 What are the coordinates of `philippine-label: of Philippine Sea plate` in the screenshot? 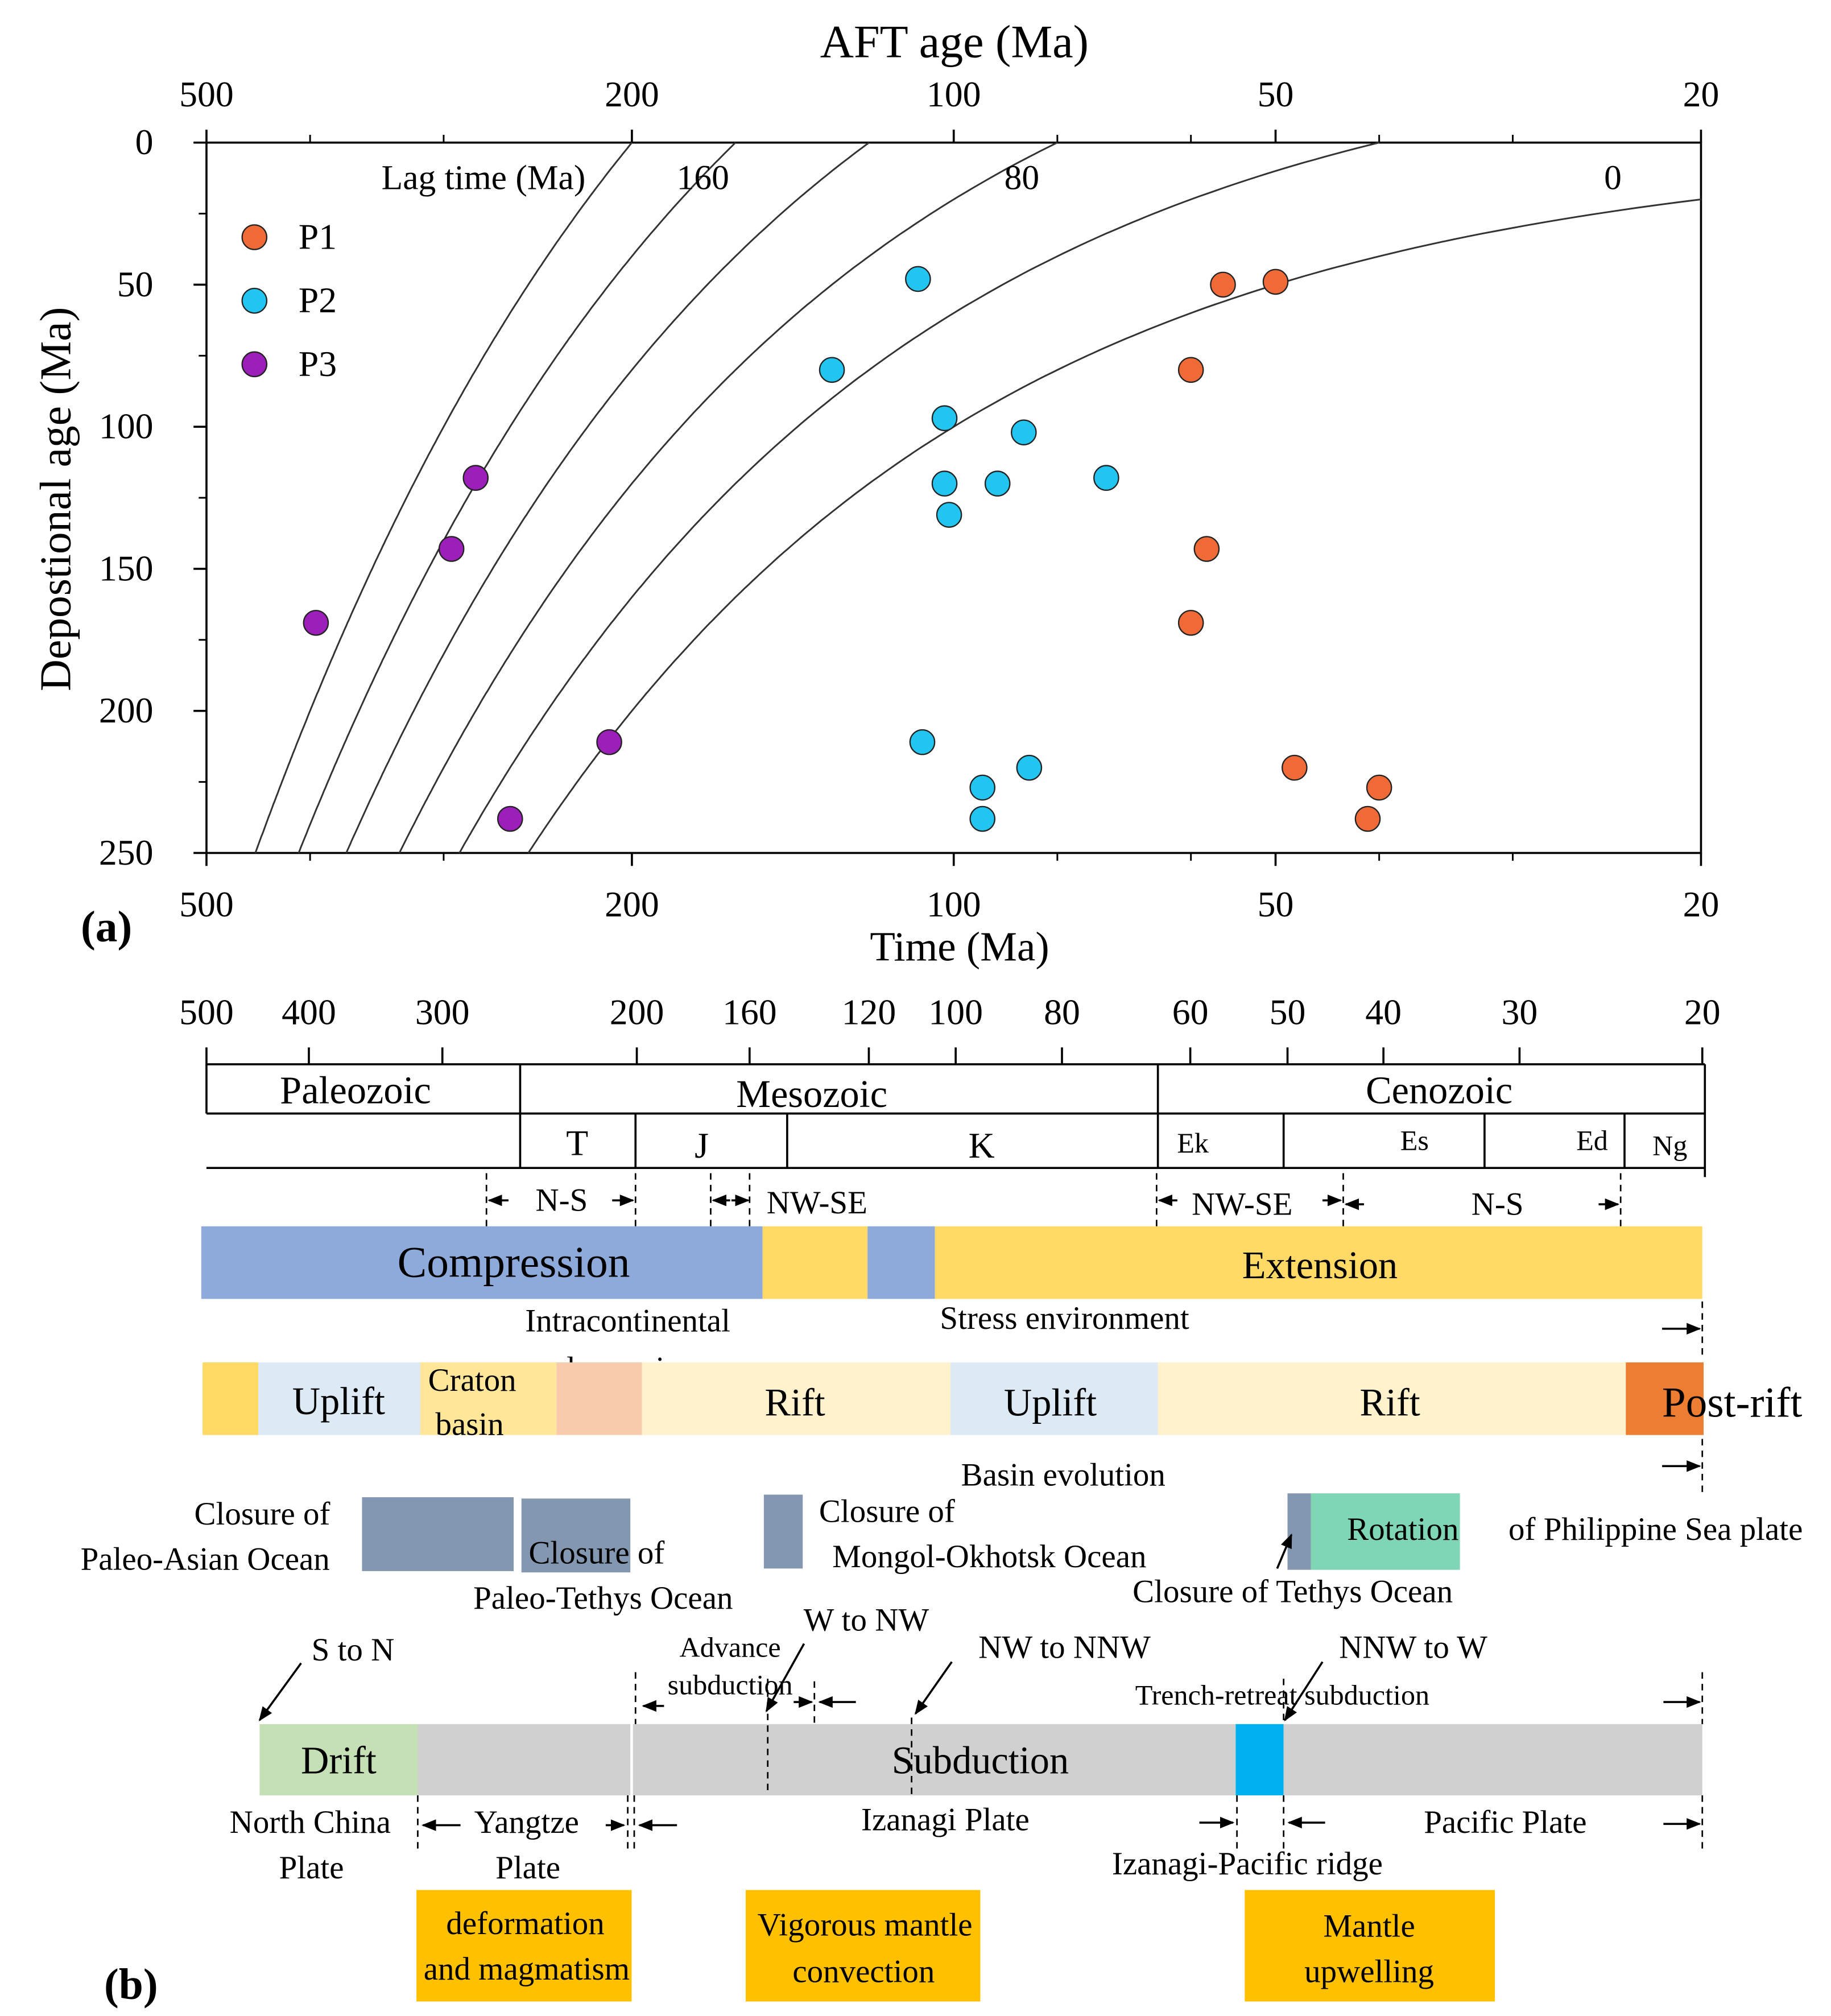 It's located at (1655, 1529).